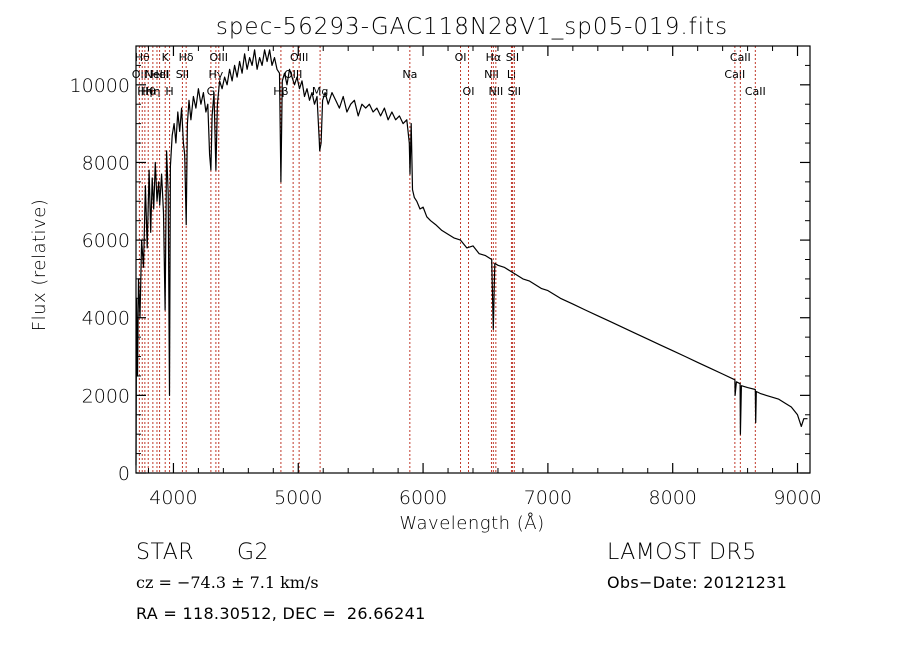  What do you see at coordinates (227, 582) in the screenshot?
I see `redshift-text: cz = −74.3 ± 7.1 km/s` at bounding box center [227, 582].